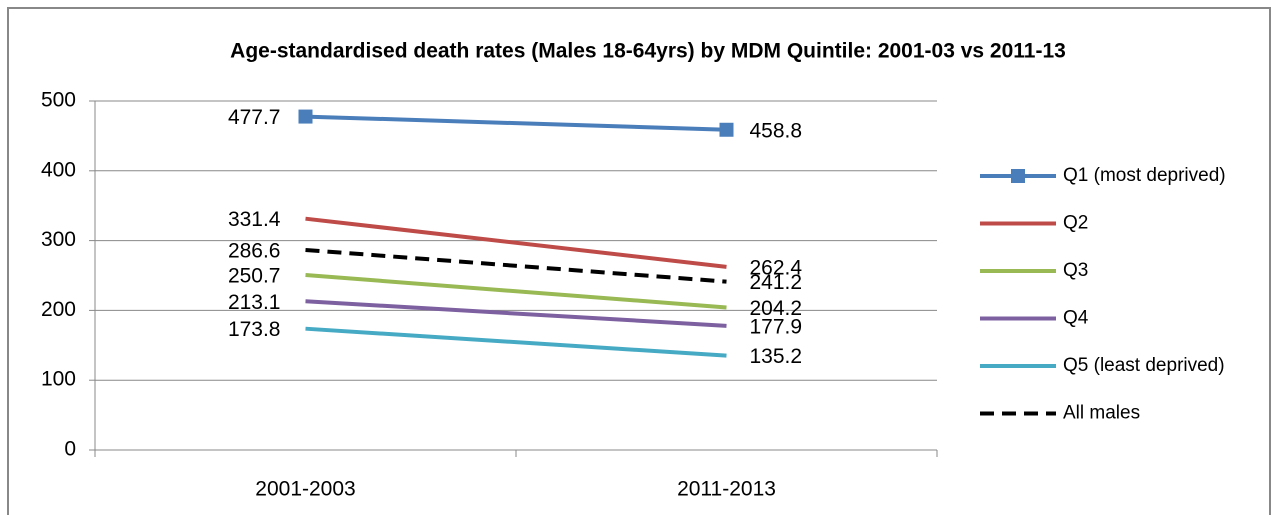 This screenshot has height=515, width=1276. What do you see at coordinates (58, 309) in the screenshot?
I see `y-tick-label: 200` at bounding box center [58, 309].